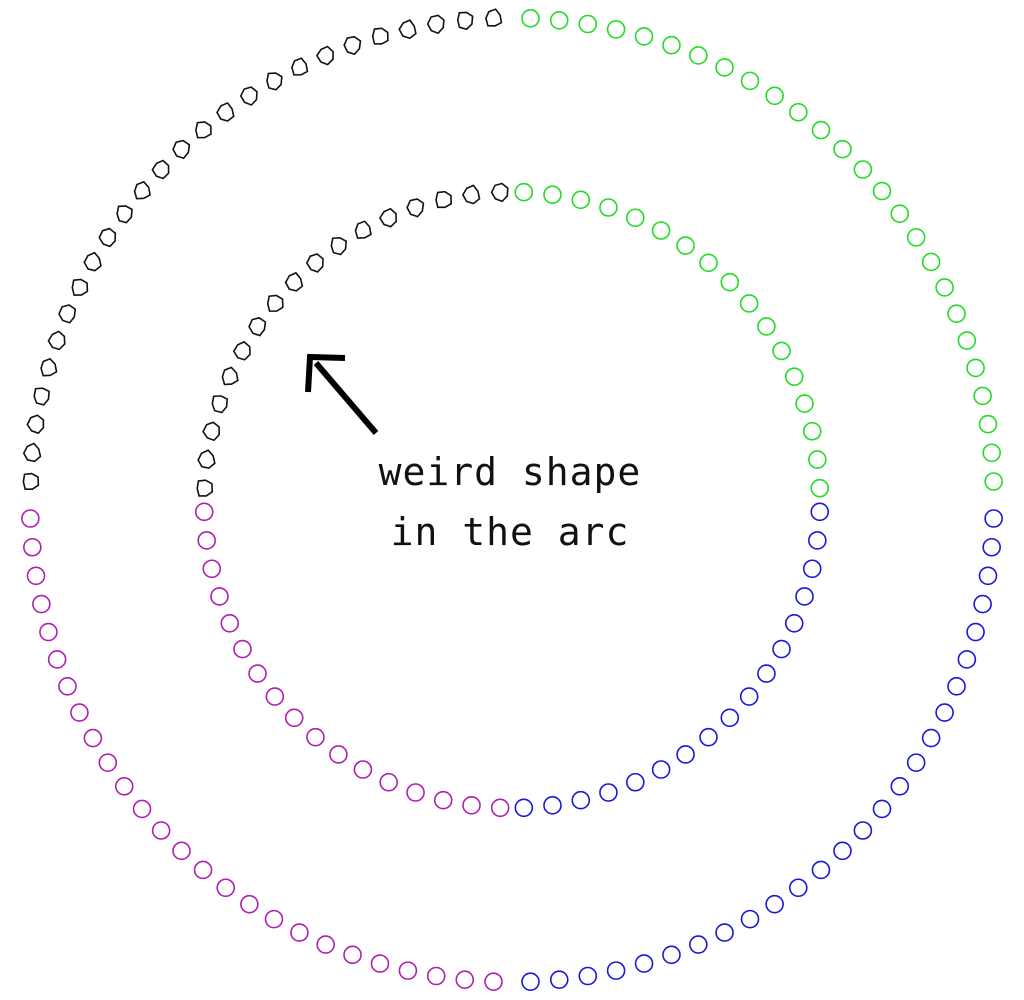  I want to click on annotation-line-1: weird shape, so click(510, 472).